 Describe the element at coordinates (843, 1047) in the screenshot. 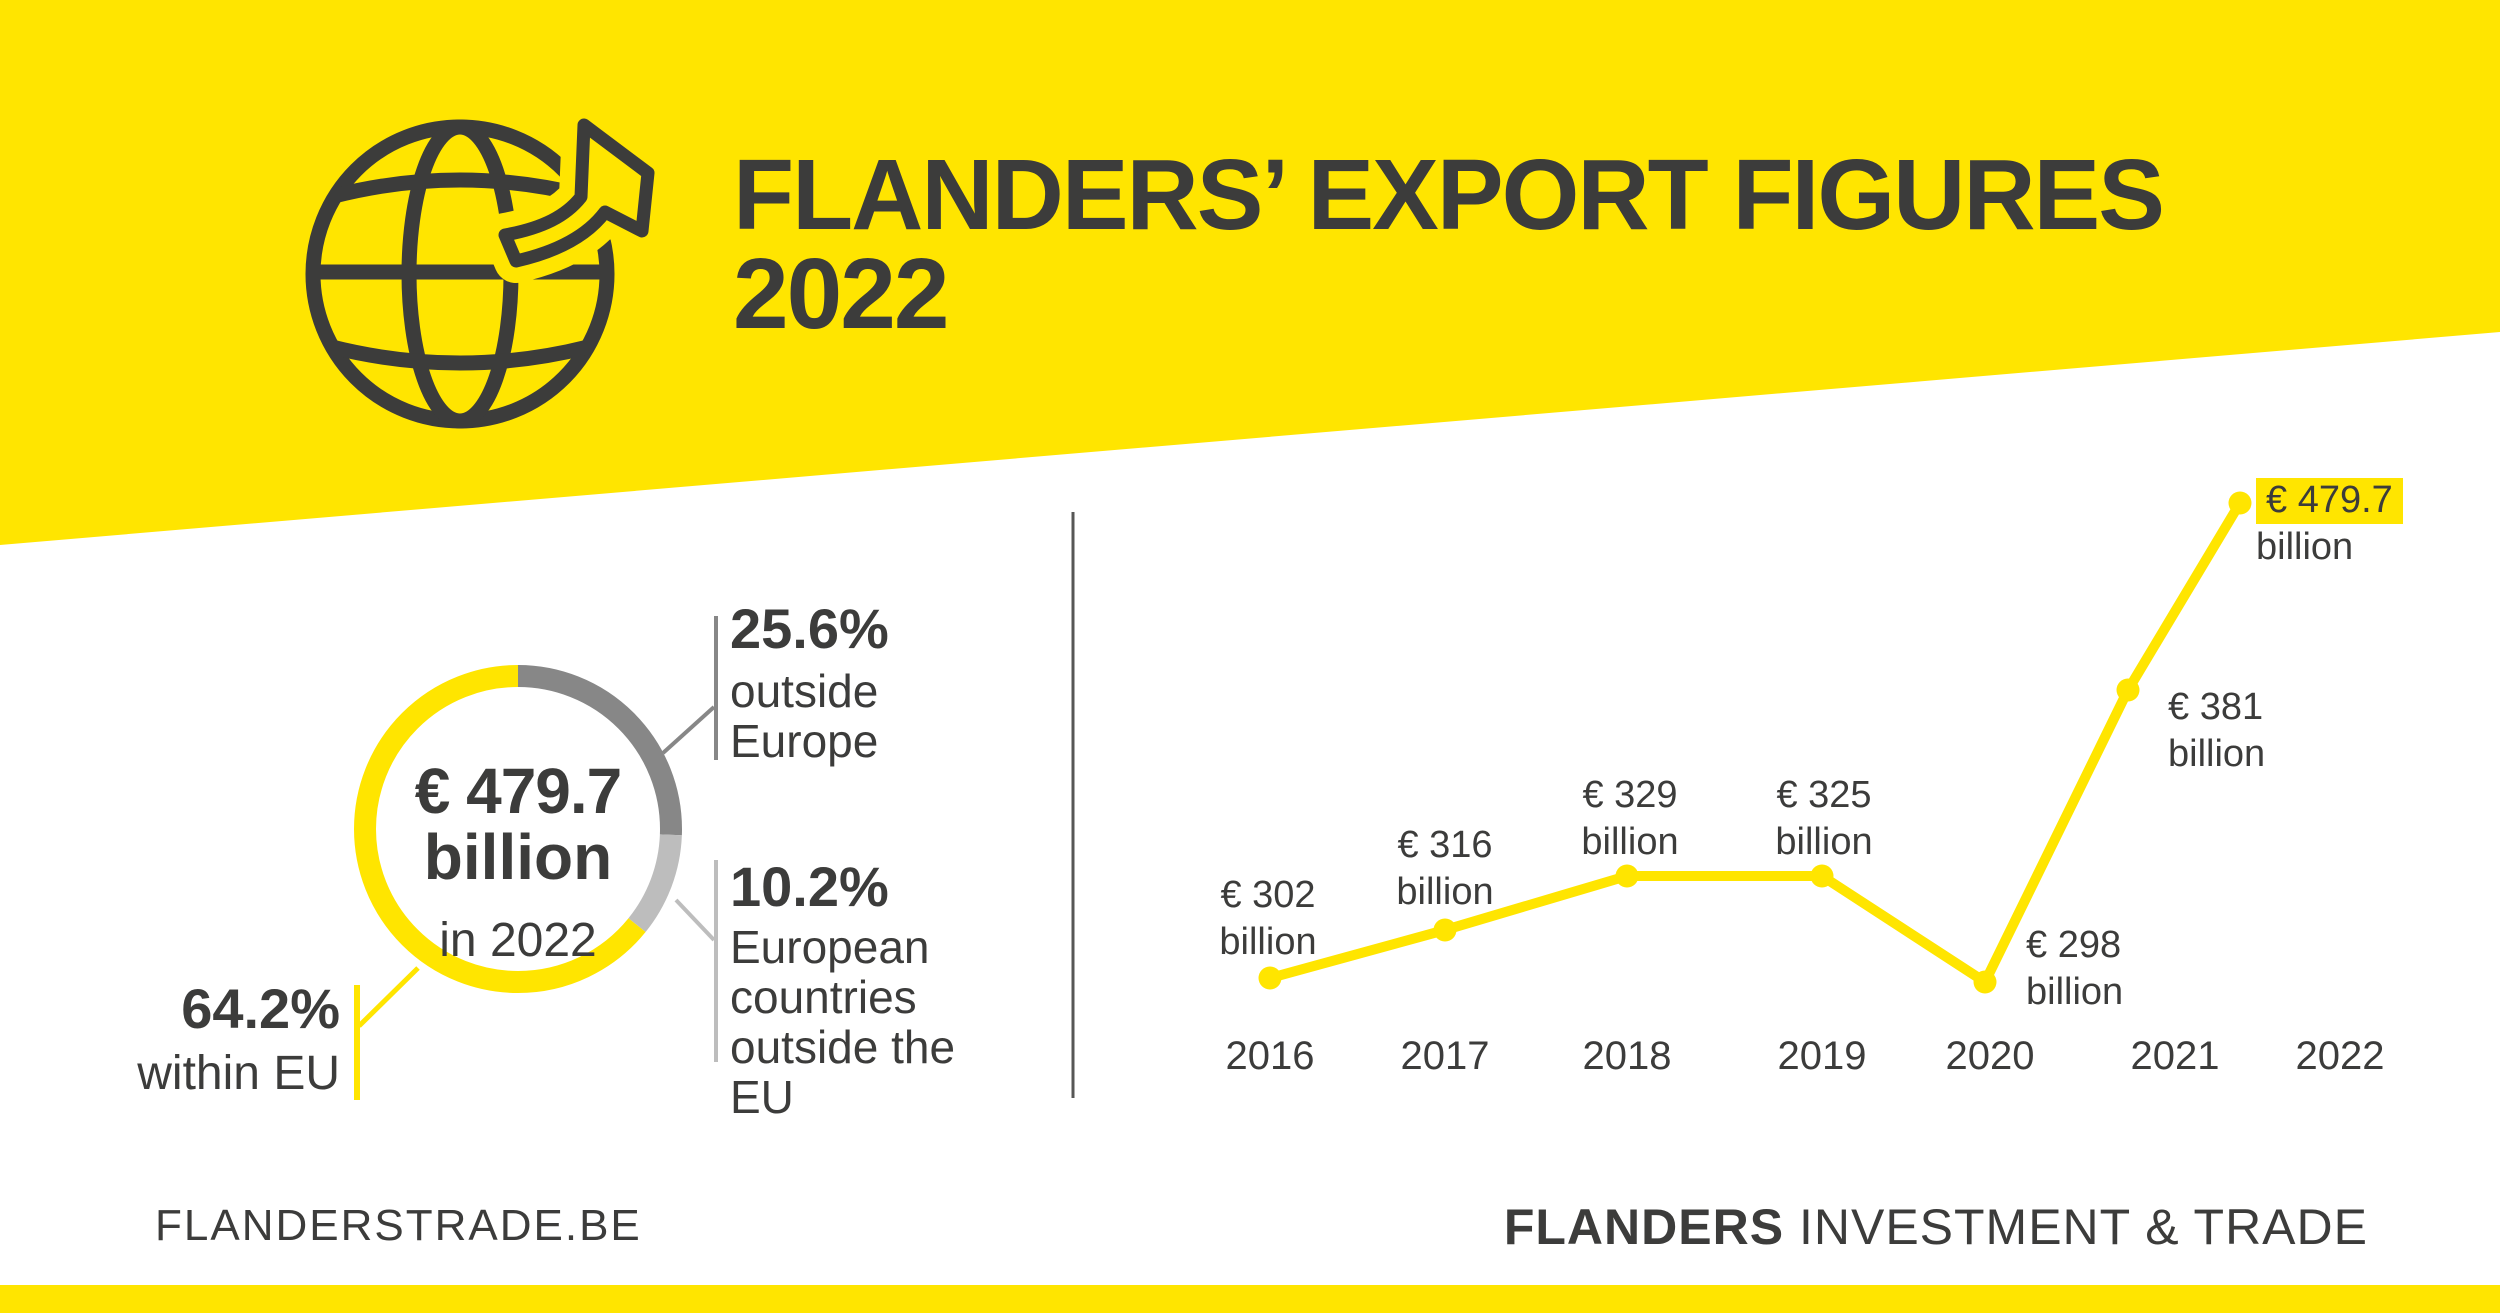

I see `segment-label-line: outside the` at that location.